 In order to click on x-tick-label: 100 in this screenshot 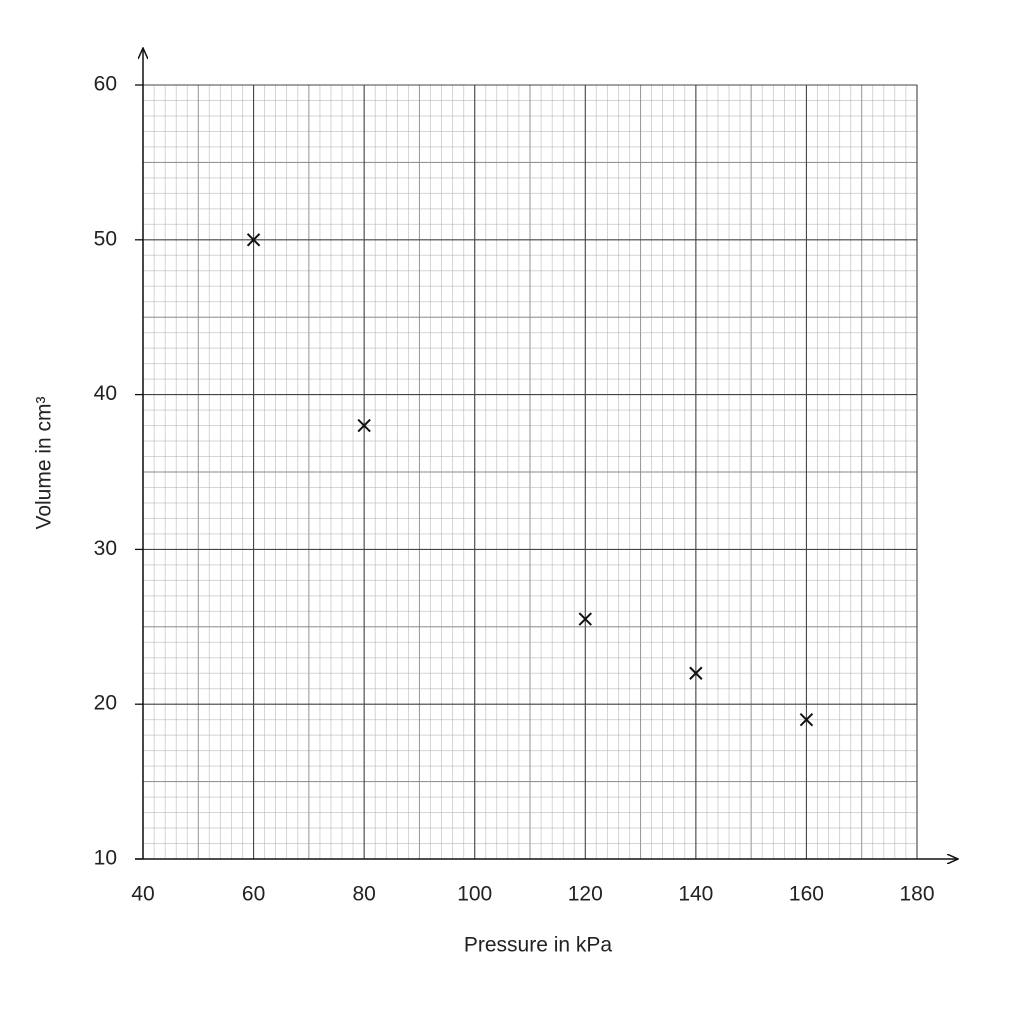, I will do `click(474, 894)`.